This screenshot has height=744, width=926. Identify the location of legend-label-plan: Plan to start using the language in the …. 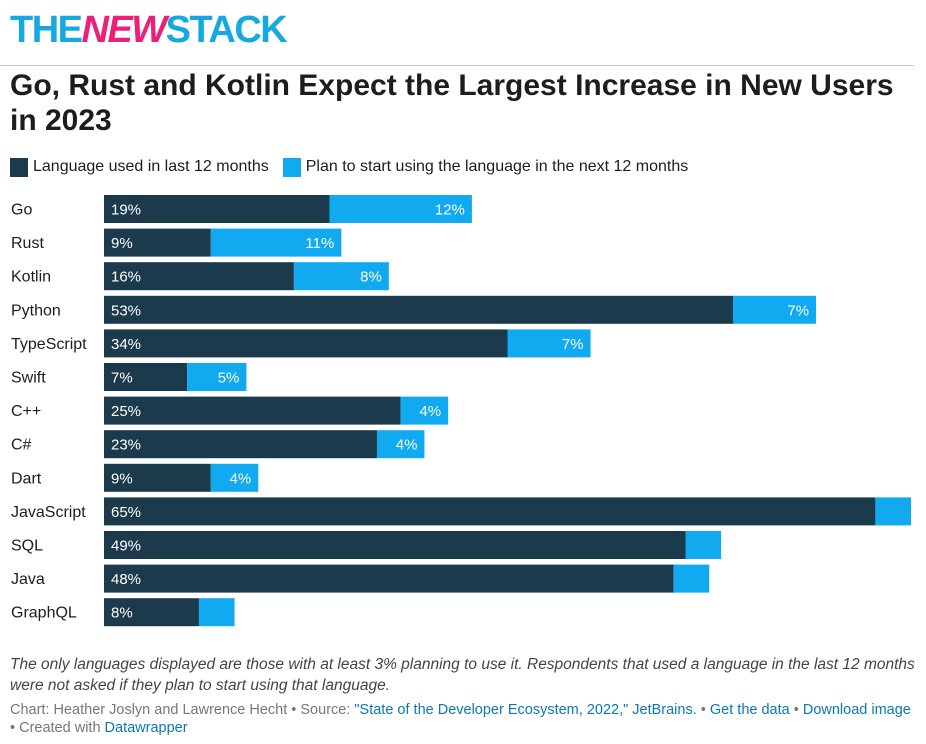
(497, 166).